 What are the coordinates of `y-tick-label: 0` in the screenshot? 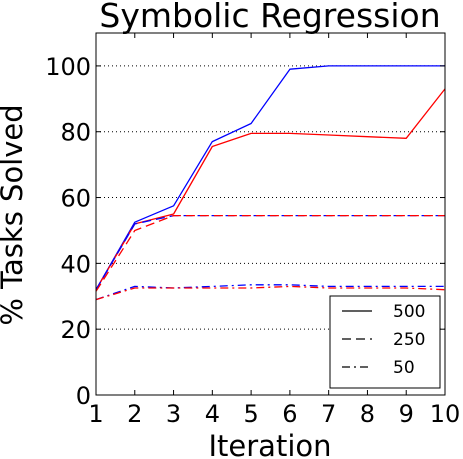 It's located at (83, 396).